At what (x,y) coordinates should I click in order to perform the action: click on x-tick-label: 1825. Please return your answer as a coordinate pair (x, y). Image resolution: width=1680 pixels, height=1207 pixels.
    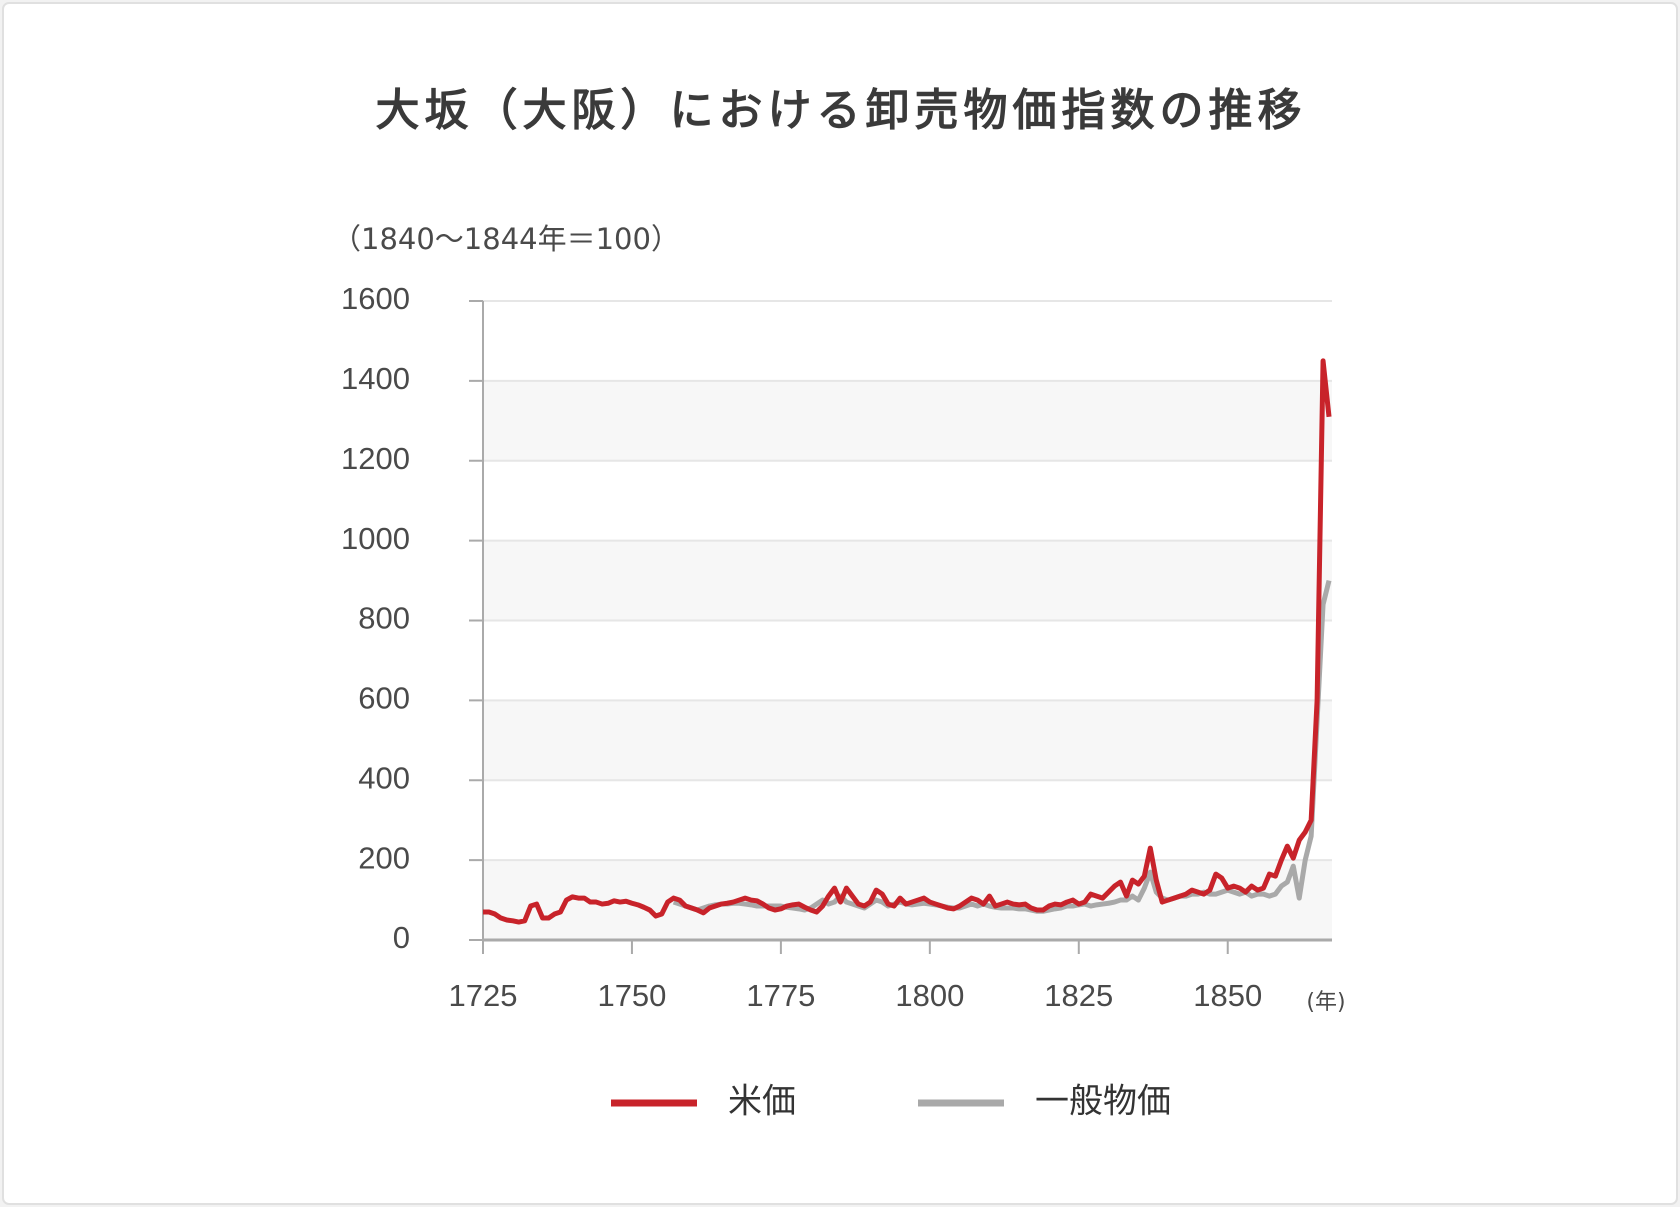
    Looking at the image, I should click on (1078, 995).